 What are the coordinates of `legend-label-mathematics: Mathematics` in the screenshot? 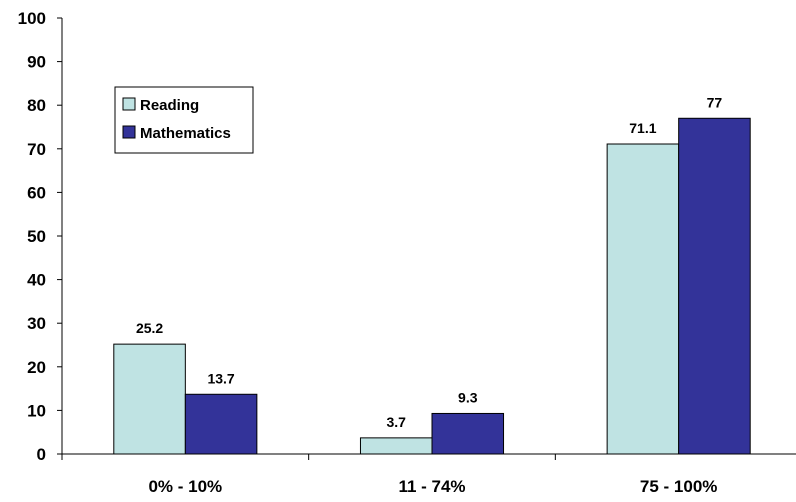 It's located at (185, 133).